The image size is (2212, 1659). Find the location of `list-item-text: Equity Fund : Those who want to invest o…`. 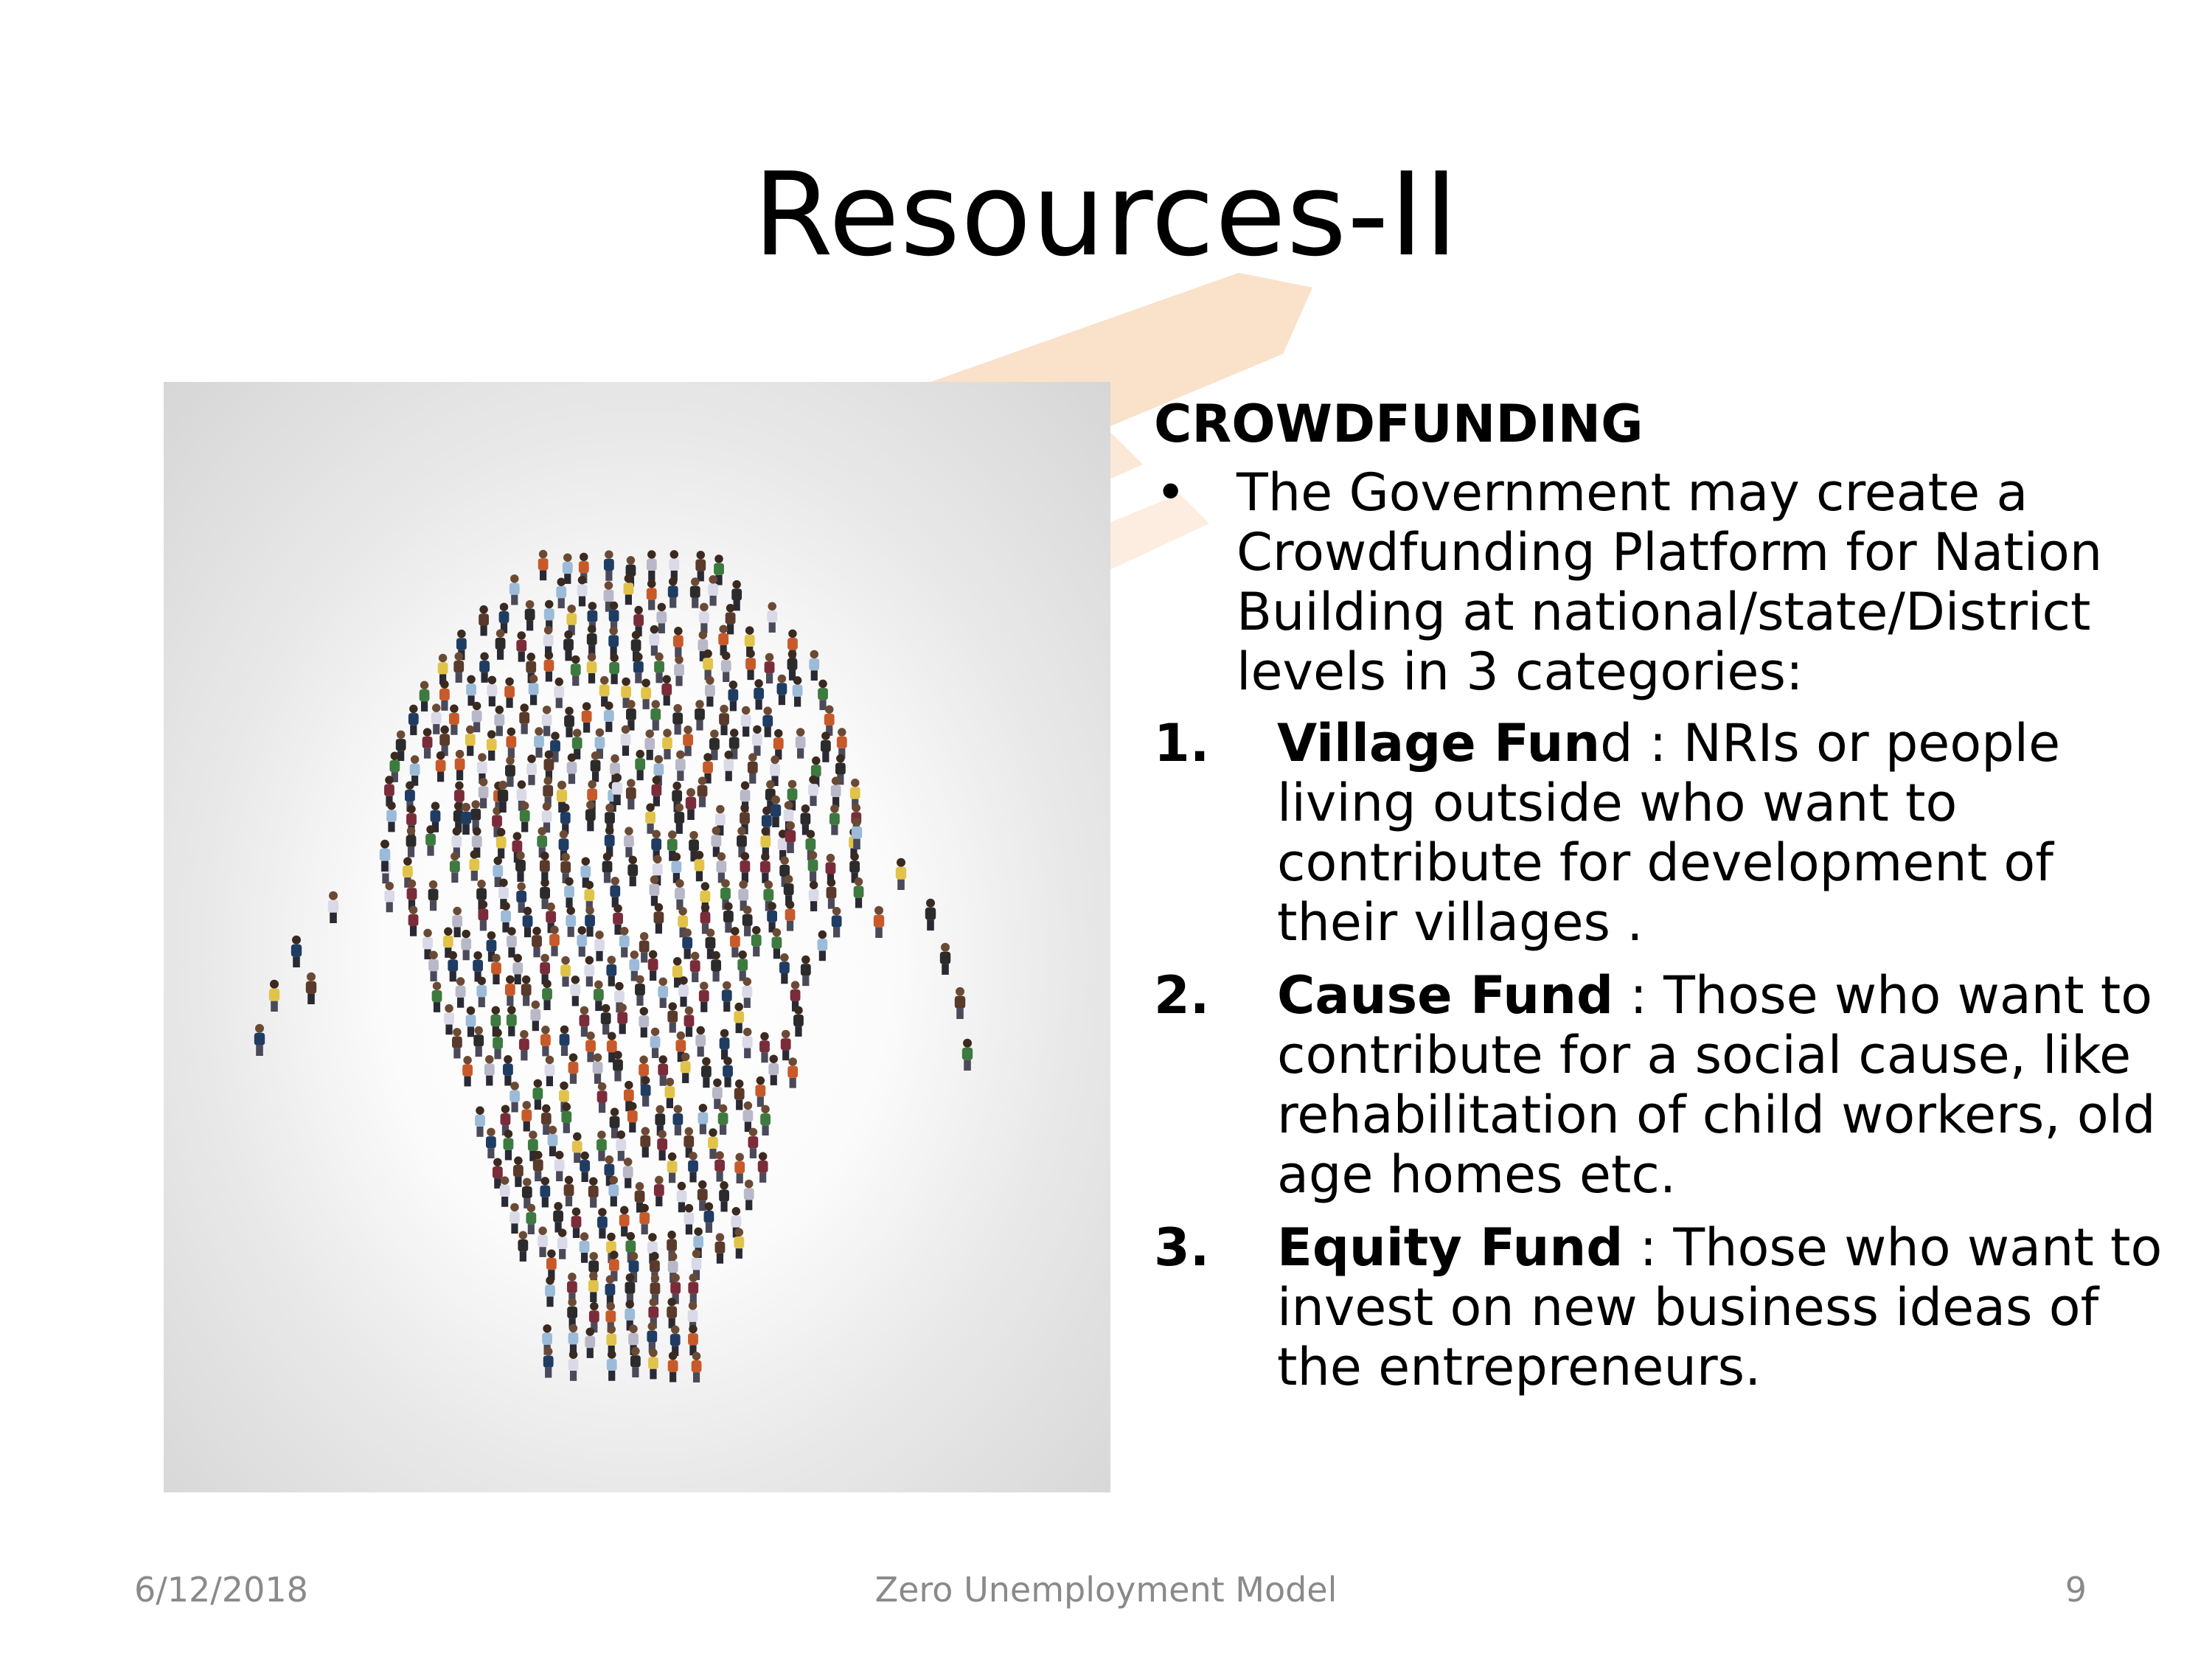

list-item-text: Equity Fund : Those who want to invest o… is located at coordinates (1724, 1307).